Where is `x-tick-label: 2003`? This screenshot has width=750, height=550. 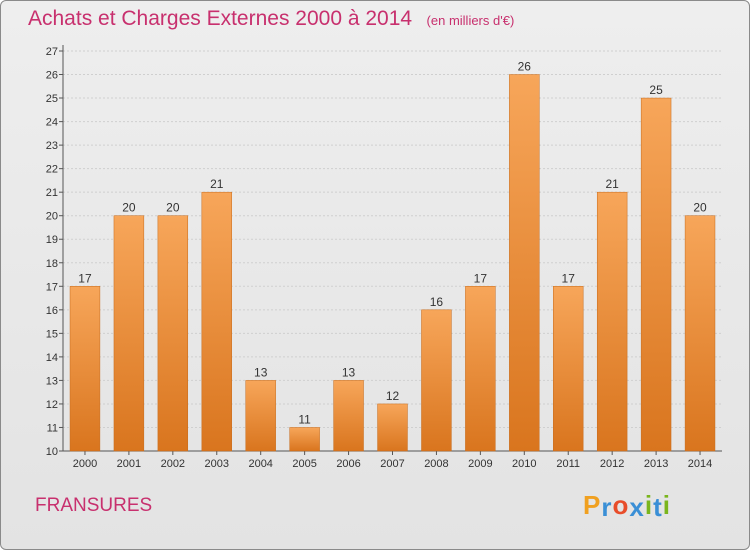 x-tick-label: 2003 is located at coordinates (217, 464).